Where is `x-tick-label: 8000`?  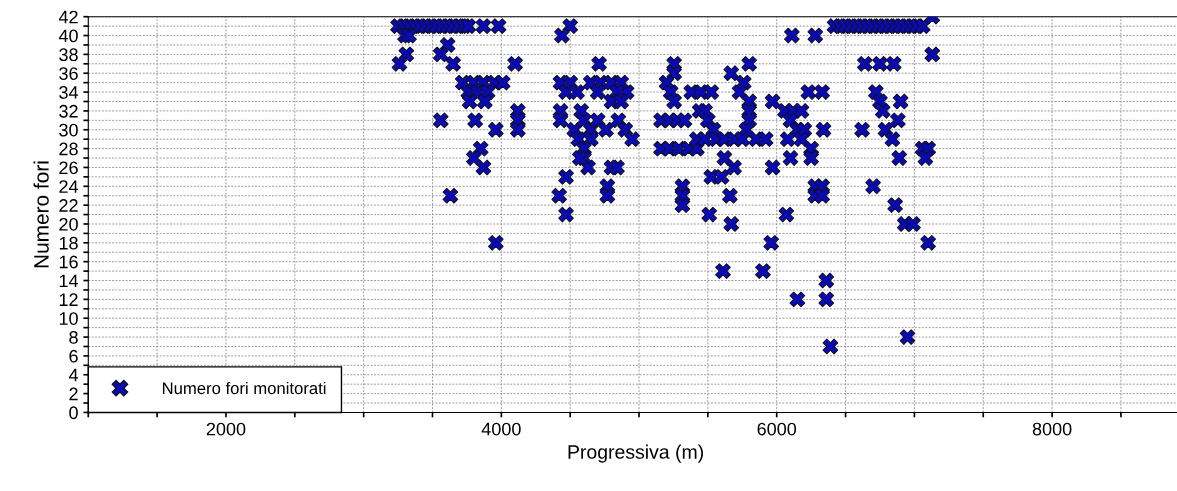 x-tick-label: 8000 is located at coordinates (1052, 429).